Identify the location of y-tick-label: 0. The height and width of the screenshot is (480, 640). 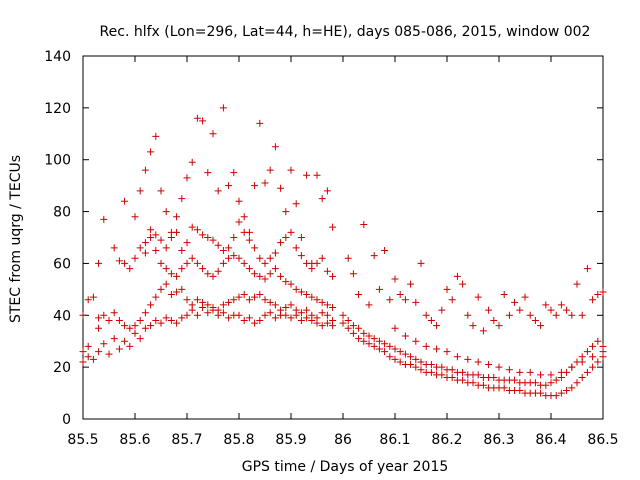
(66, 420).